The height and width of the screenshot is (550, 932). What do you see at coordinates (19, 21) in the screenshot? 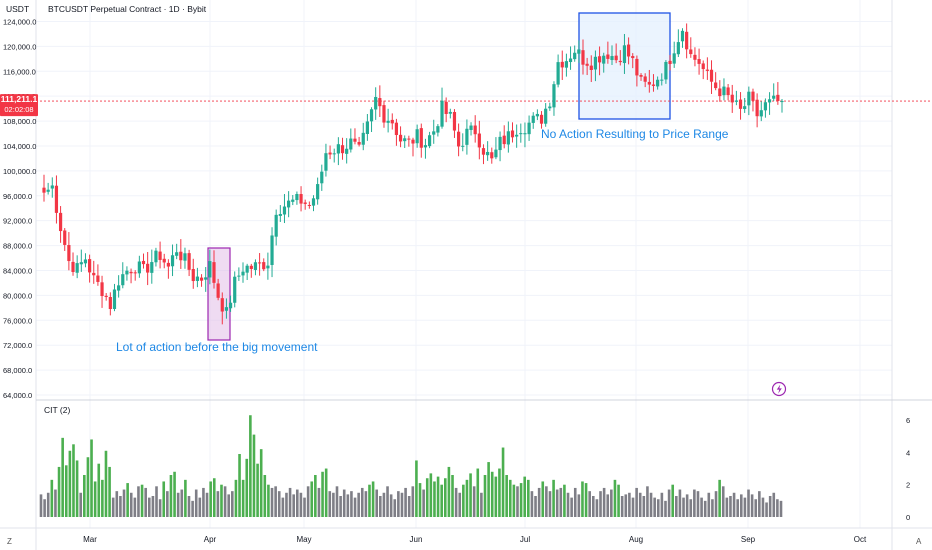
I see `price-tick-label: 124,000.0` at bounding box center [19, 21].